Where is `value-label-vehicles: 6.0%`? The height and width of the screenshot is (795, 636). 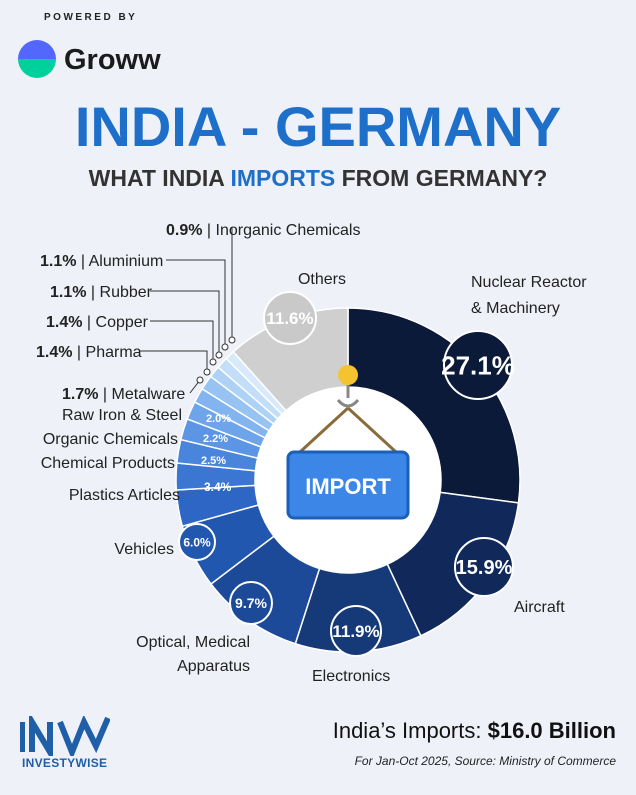 value-label-vehicles: 6.0% is located at coordinates (197, 542).